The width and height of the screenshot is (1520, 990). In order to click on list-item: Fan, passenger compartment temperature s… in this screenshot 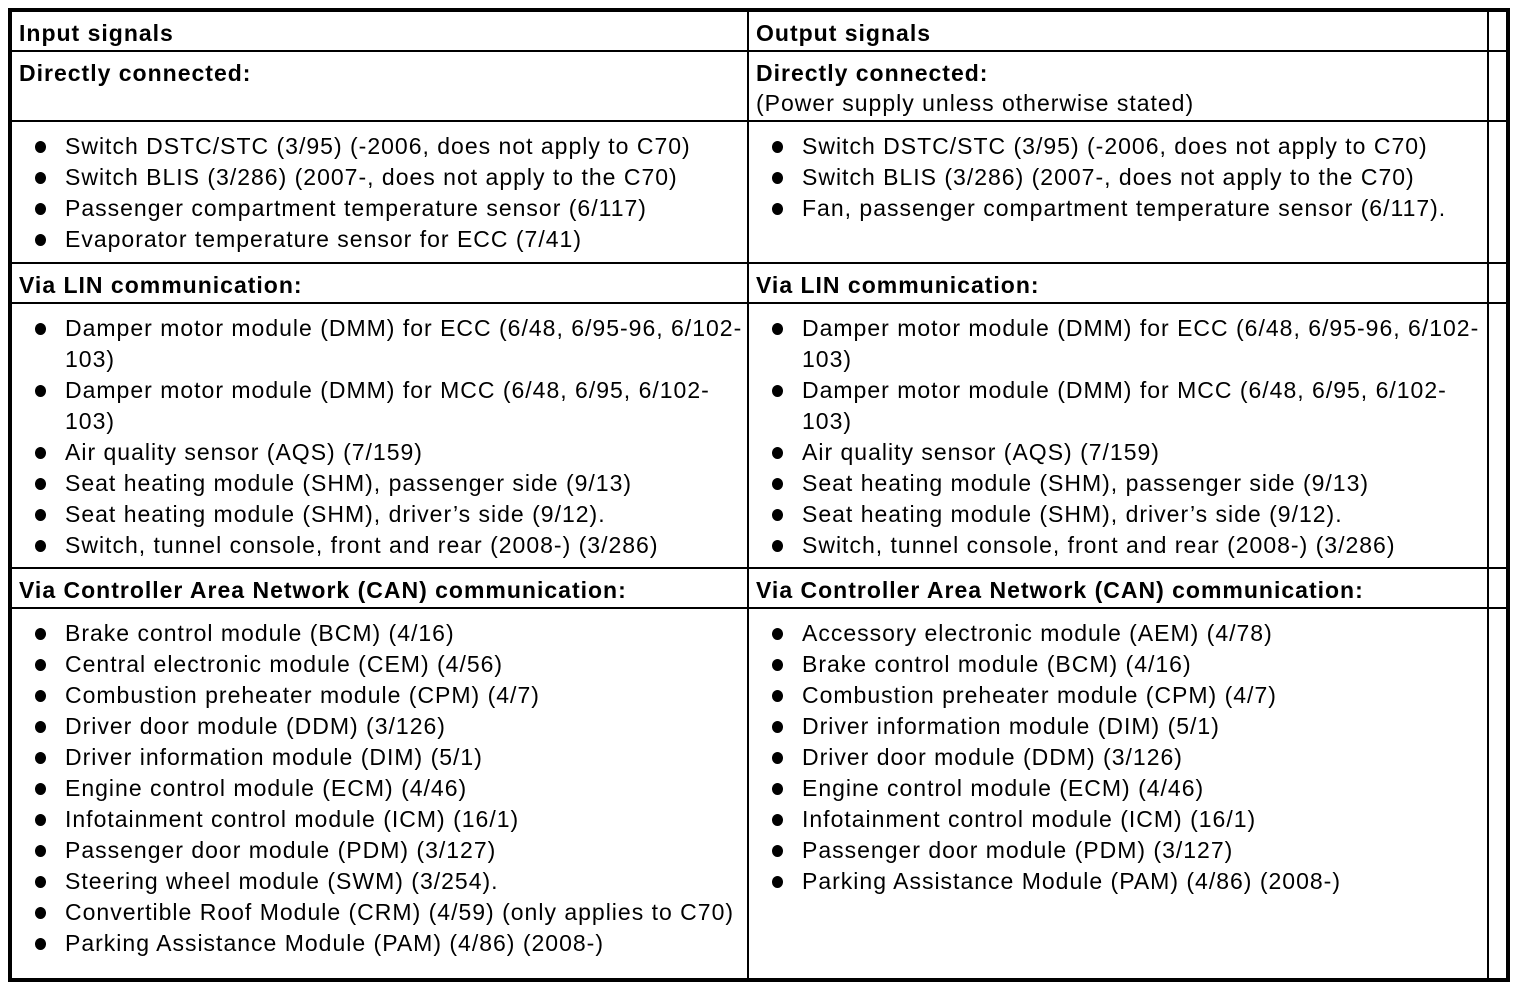, I will do `click(1121, 208)`.